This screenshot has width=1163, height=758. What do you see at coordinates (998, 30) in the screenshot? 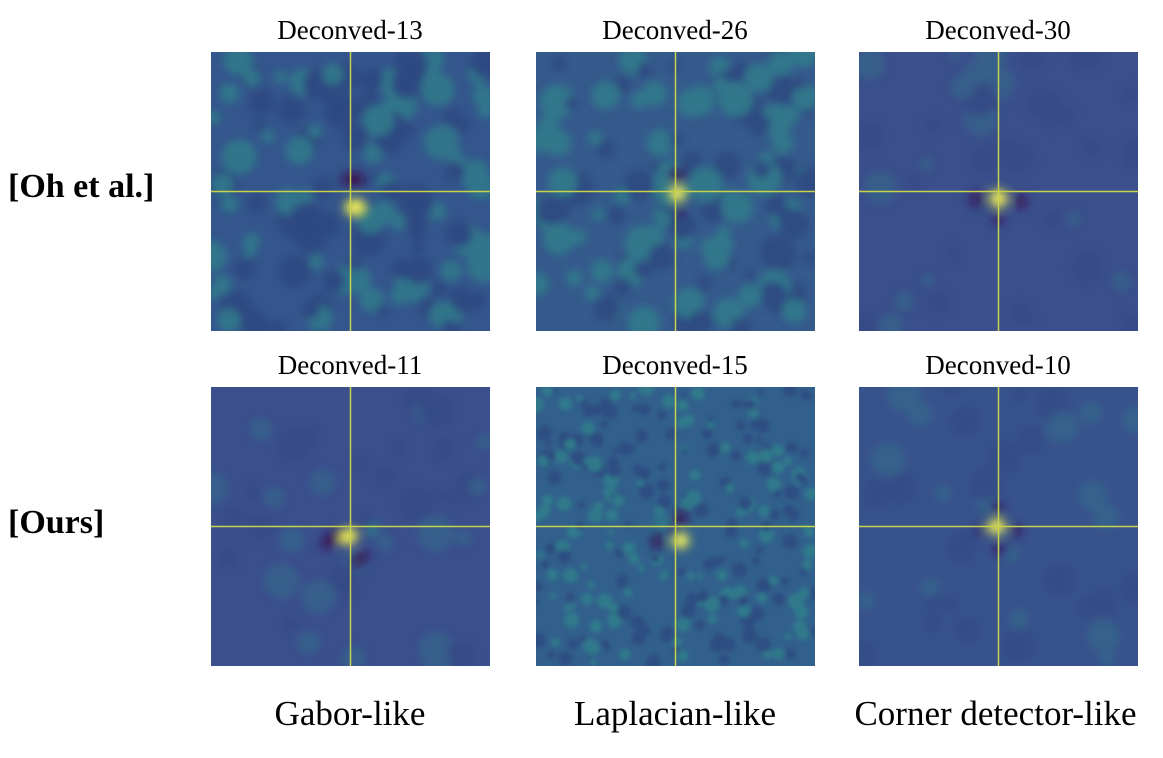
I see `panel-title: Deconved-30` at bounding box center [998, 30].